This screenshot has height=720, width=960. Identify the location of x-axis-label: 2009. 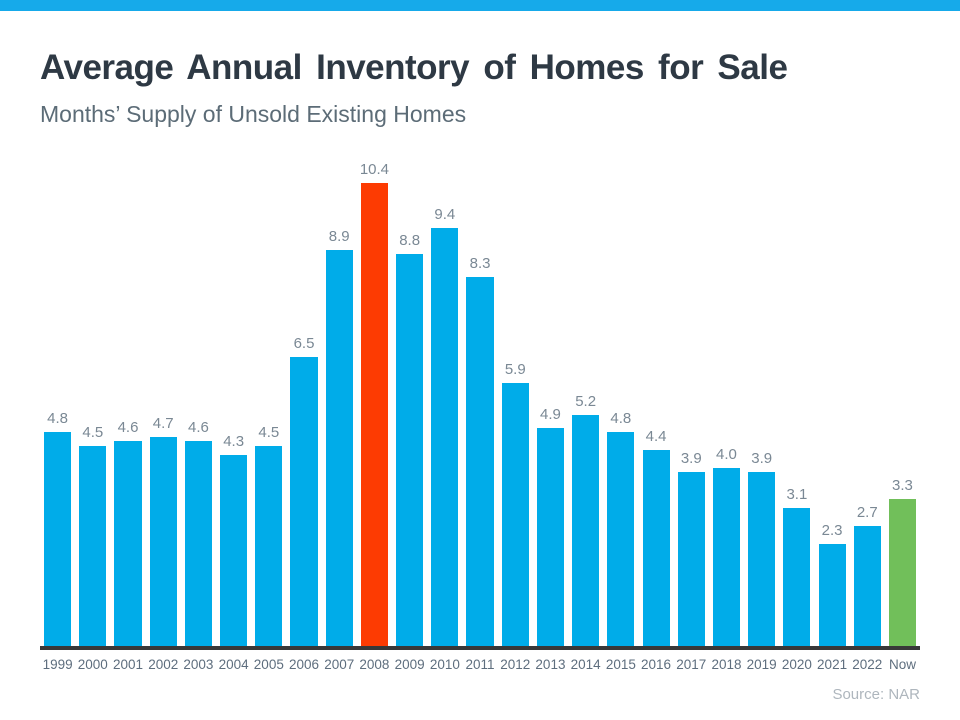
(409, 664).